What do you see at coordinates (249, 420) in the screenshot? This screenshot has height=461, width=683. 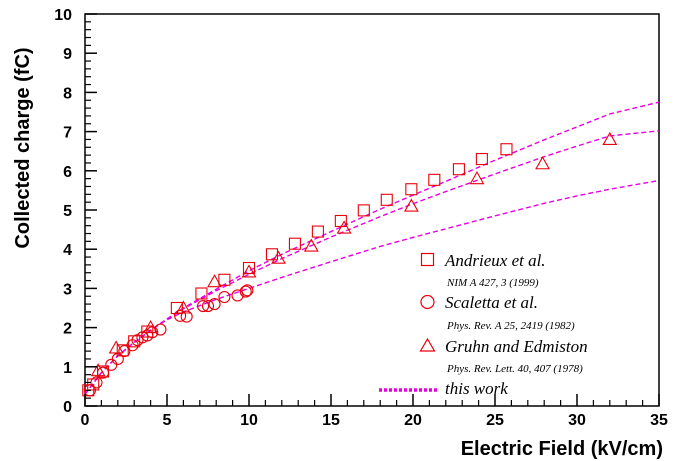 I see `x-tick-label: 10` at bounding box center [249, 420].